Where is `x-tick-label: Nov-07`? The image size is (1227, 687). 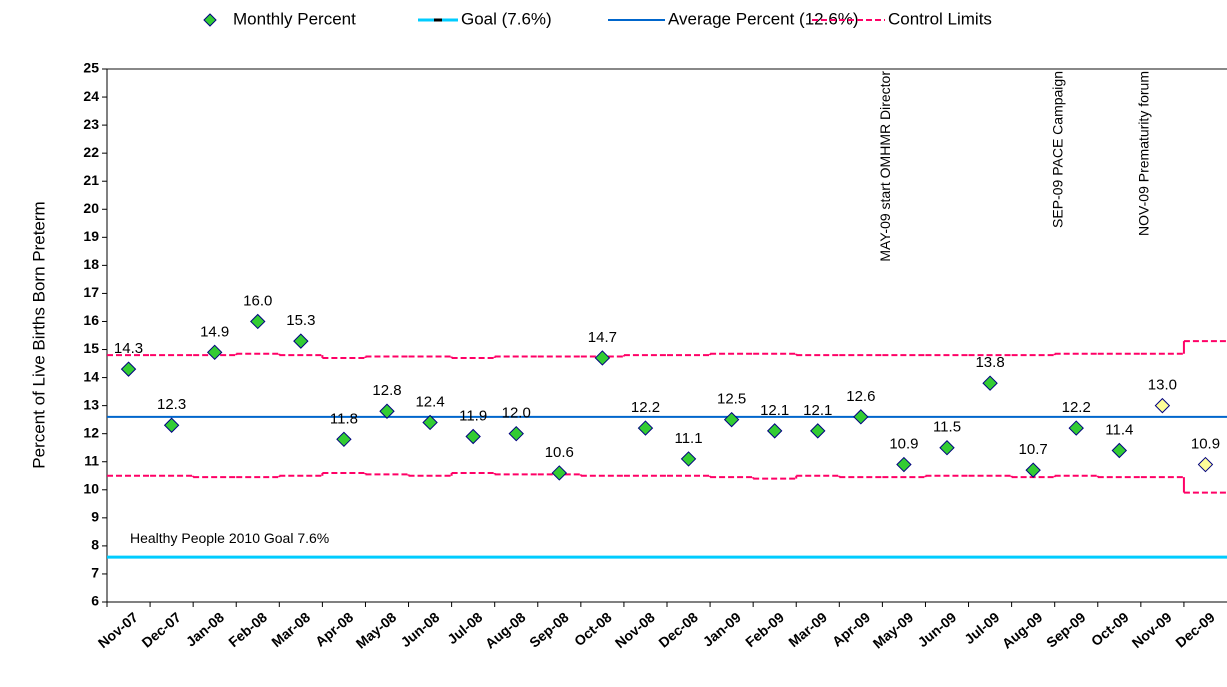 x-tick-label: Nov-07 is located at coordinates (118, 630).